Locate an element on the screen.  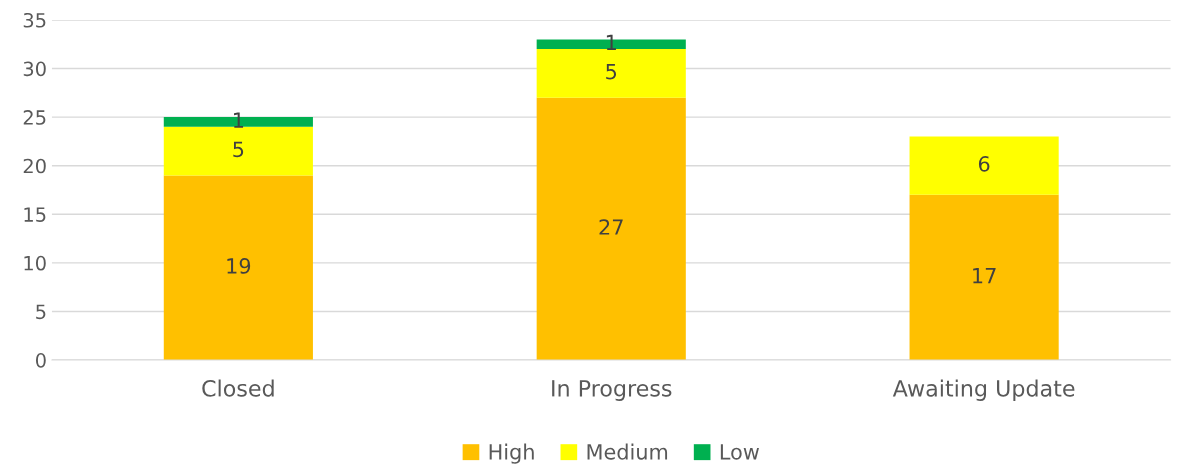
legend-label: High is located at coordinates (511, 453).